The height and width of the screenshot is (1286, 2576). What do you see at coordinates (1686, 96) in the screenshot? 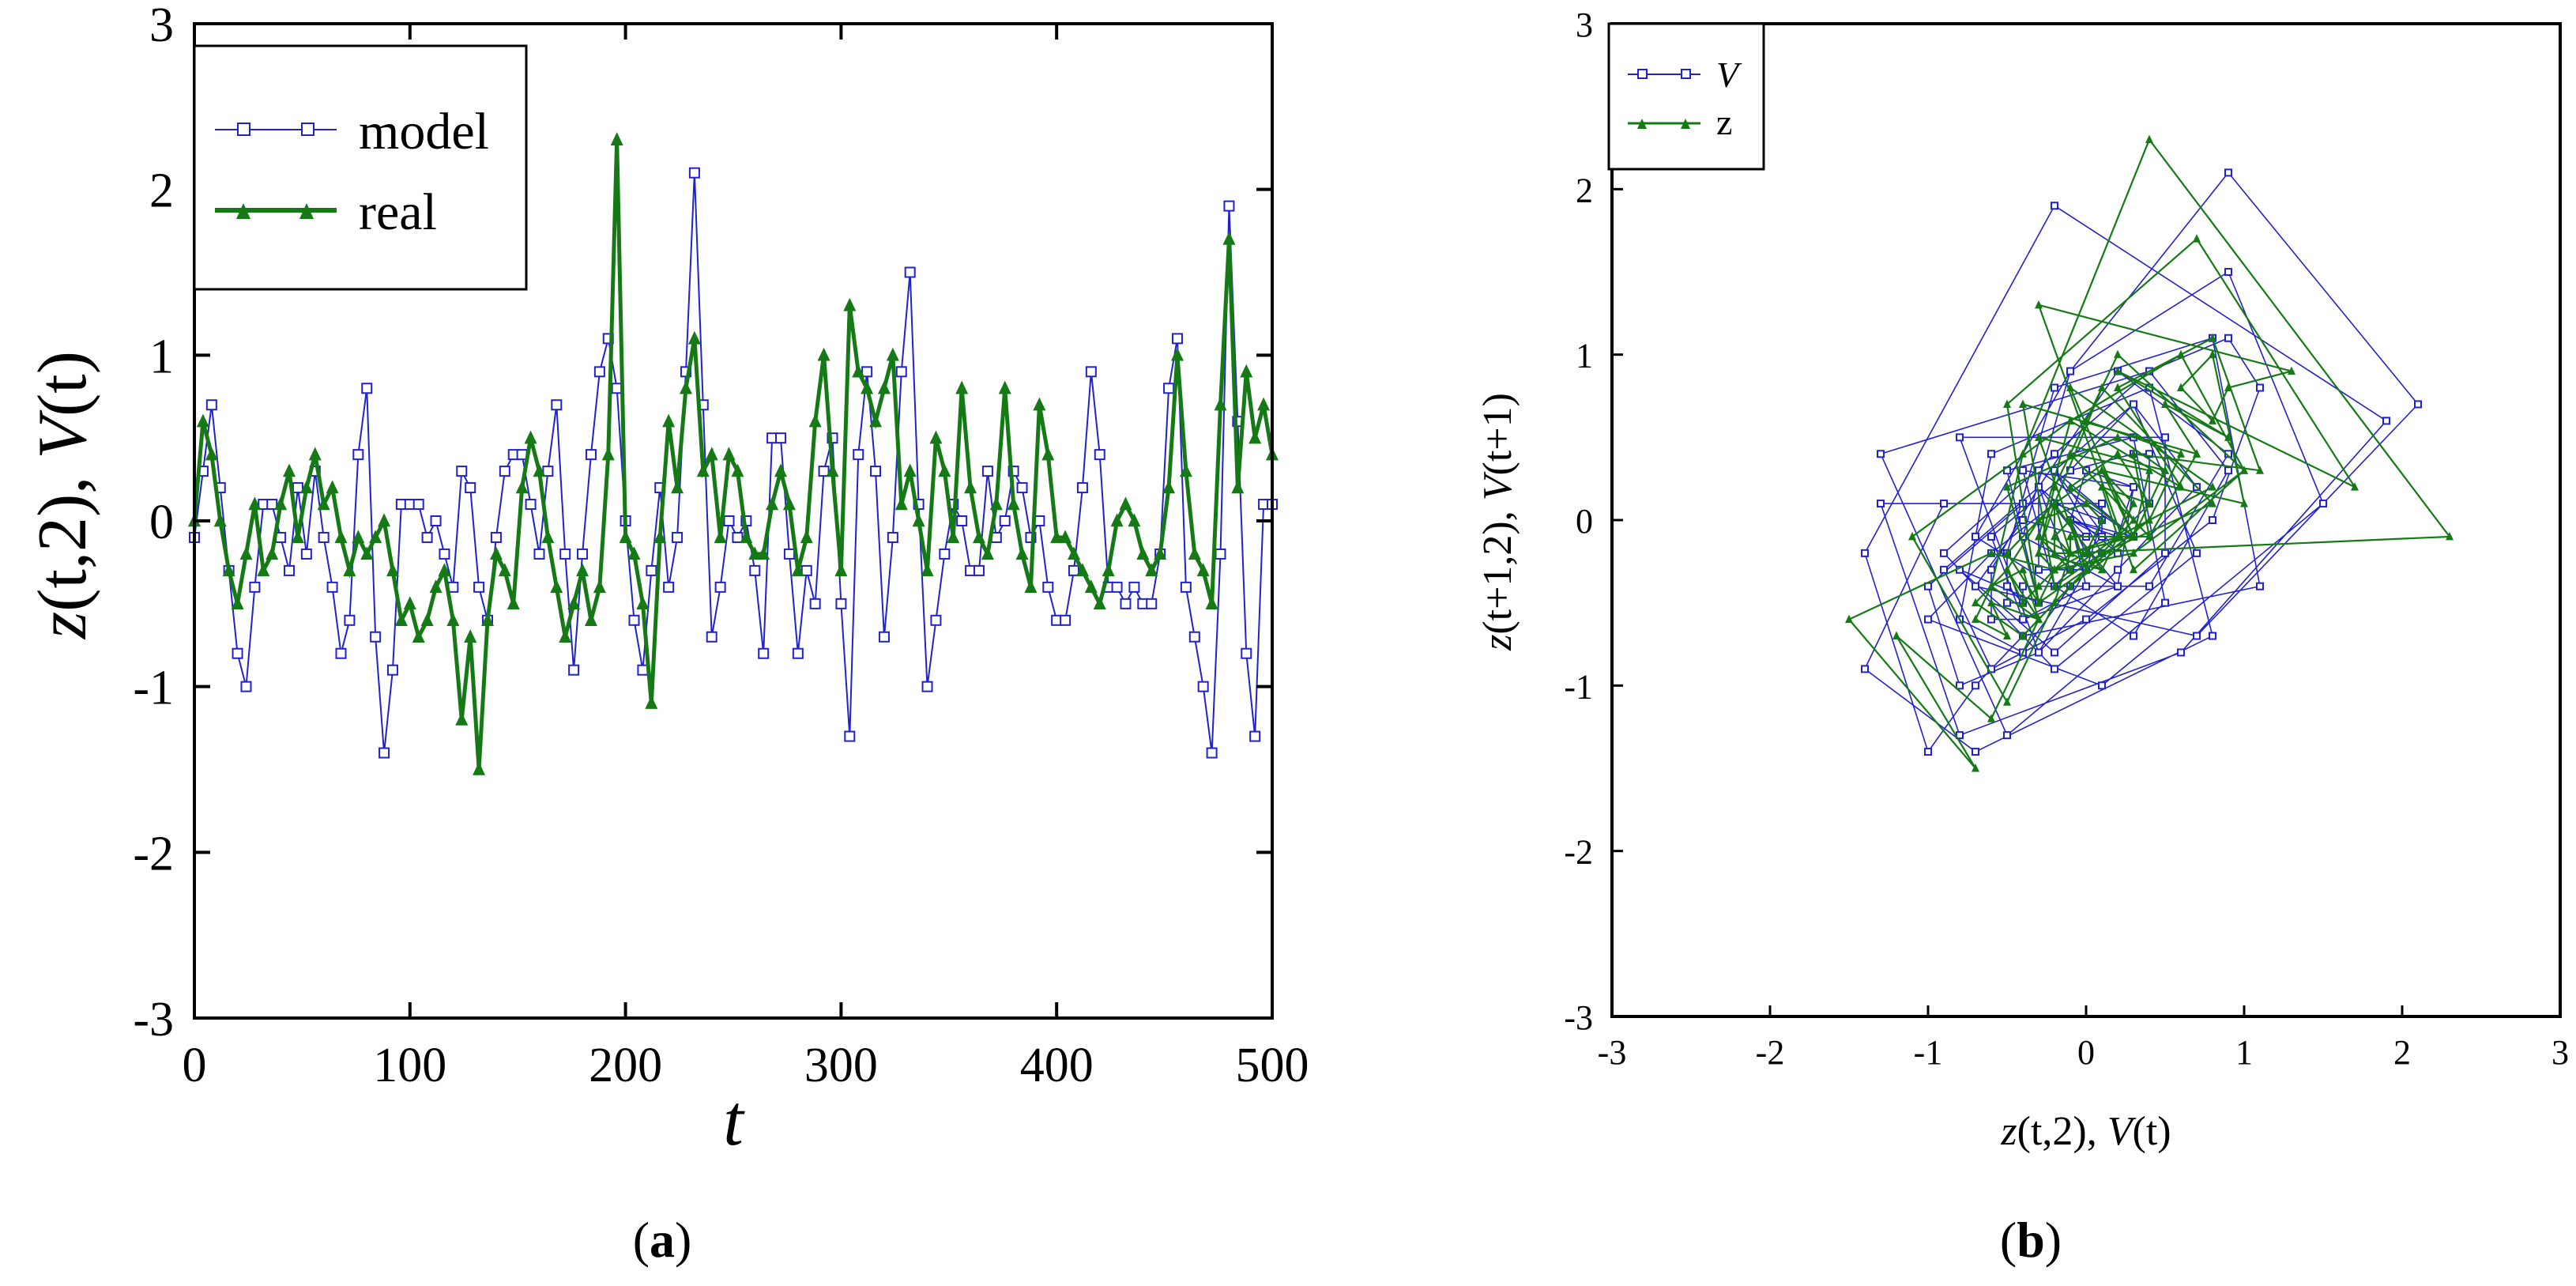
I see `legend-b-box` at bounding box center [1686, 96].